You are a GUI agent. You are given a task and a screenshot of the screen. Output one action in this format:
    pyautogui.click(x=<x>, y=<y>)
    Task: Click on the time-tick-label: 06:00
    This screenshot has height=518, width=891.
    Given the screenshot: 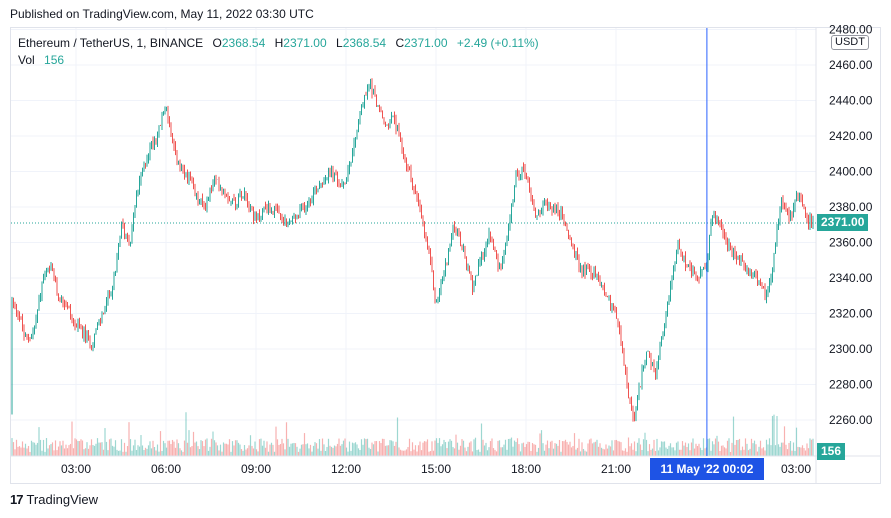 What is the action you would take?
    pyautogui.click(x=166, y=469)
    